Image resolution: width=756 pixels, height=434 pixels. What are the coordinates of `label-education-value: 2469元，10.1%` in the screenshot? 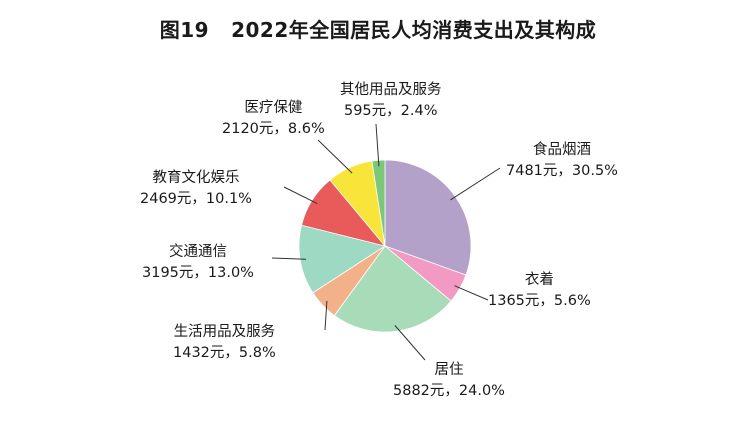 It's located at (196, 199).